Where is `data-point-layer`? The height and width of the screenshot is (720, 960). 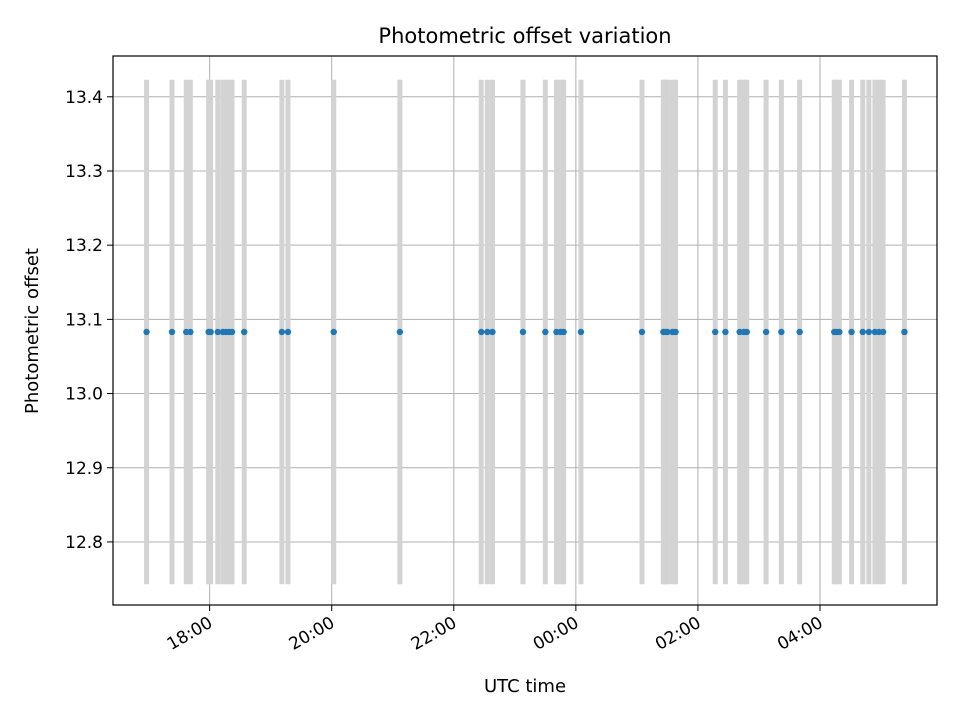
data-point-layer is located at coordinates (525, 332).